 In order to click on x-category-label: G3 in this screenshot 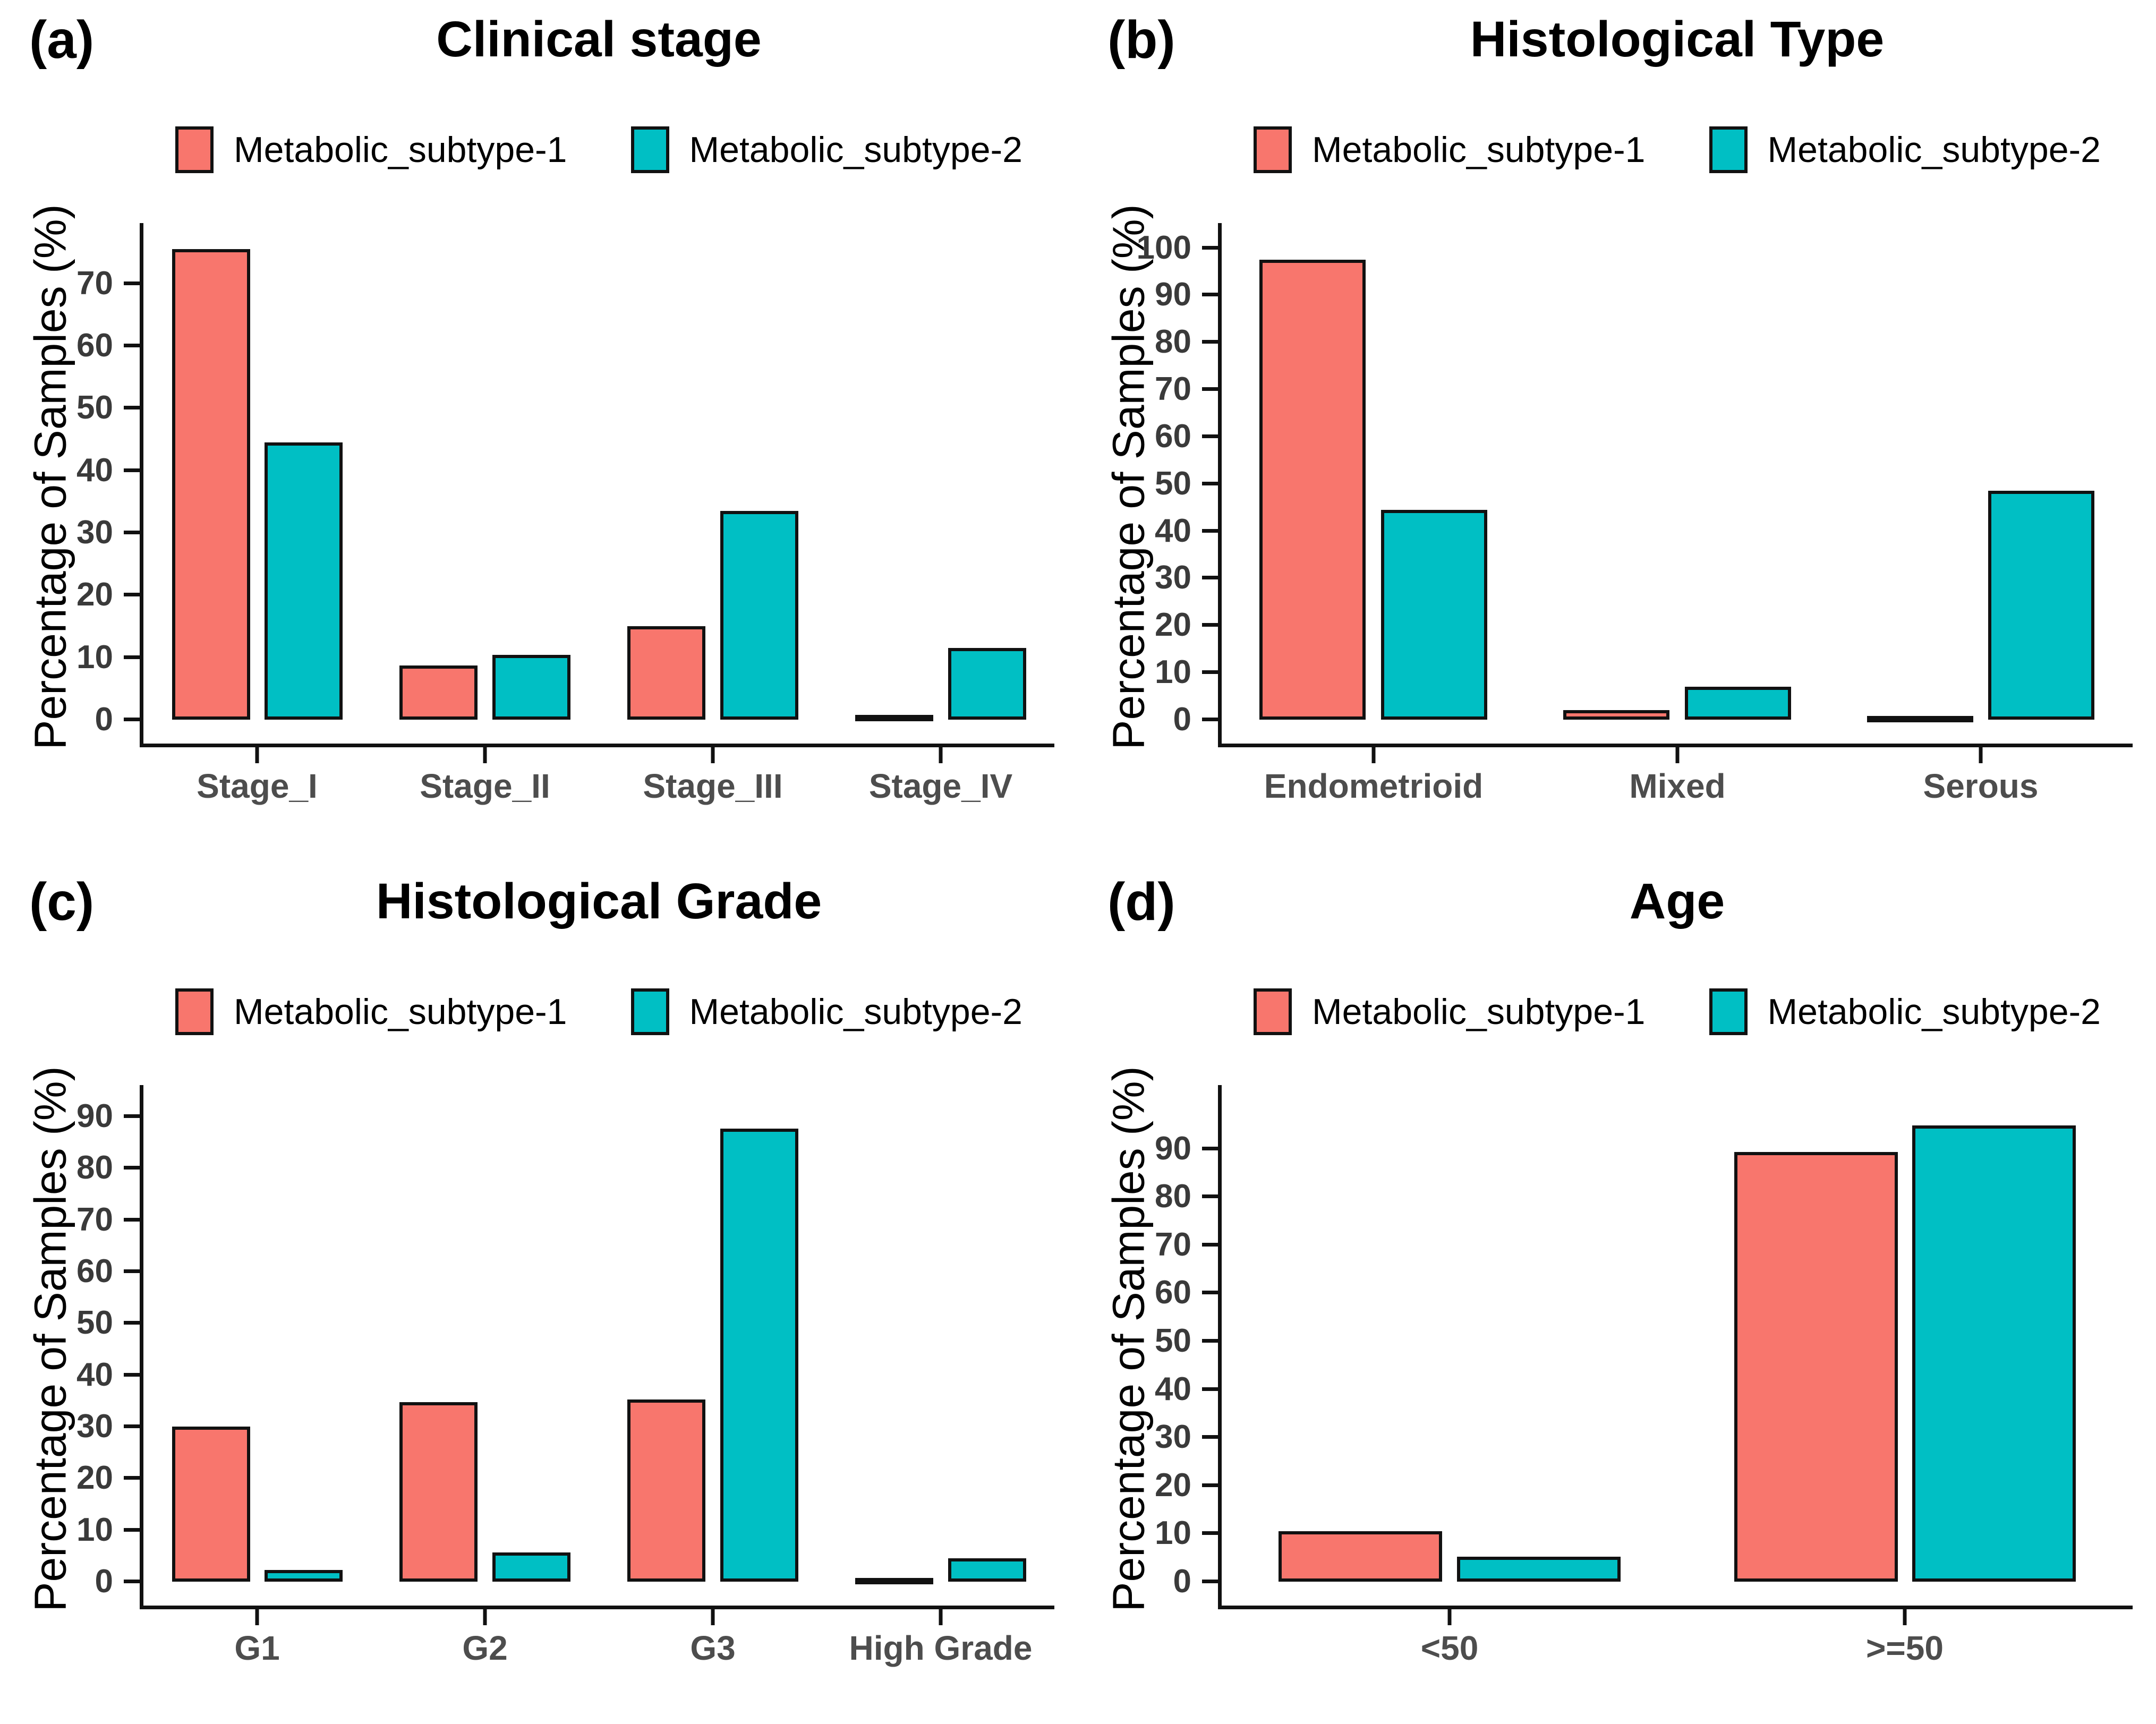, I will do `click(713, 1648)`.